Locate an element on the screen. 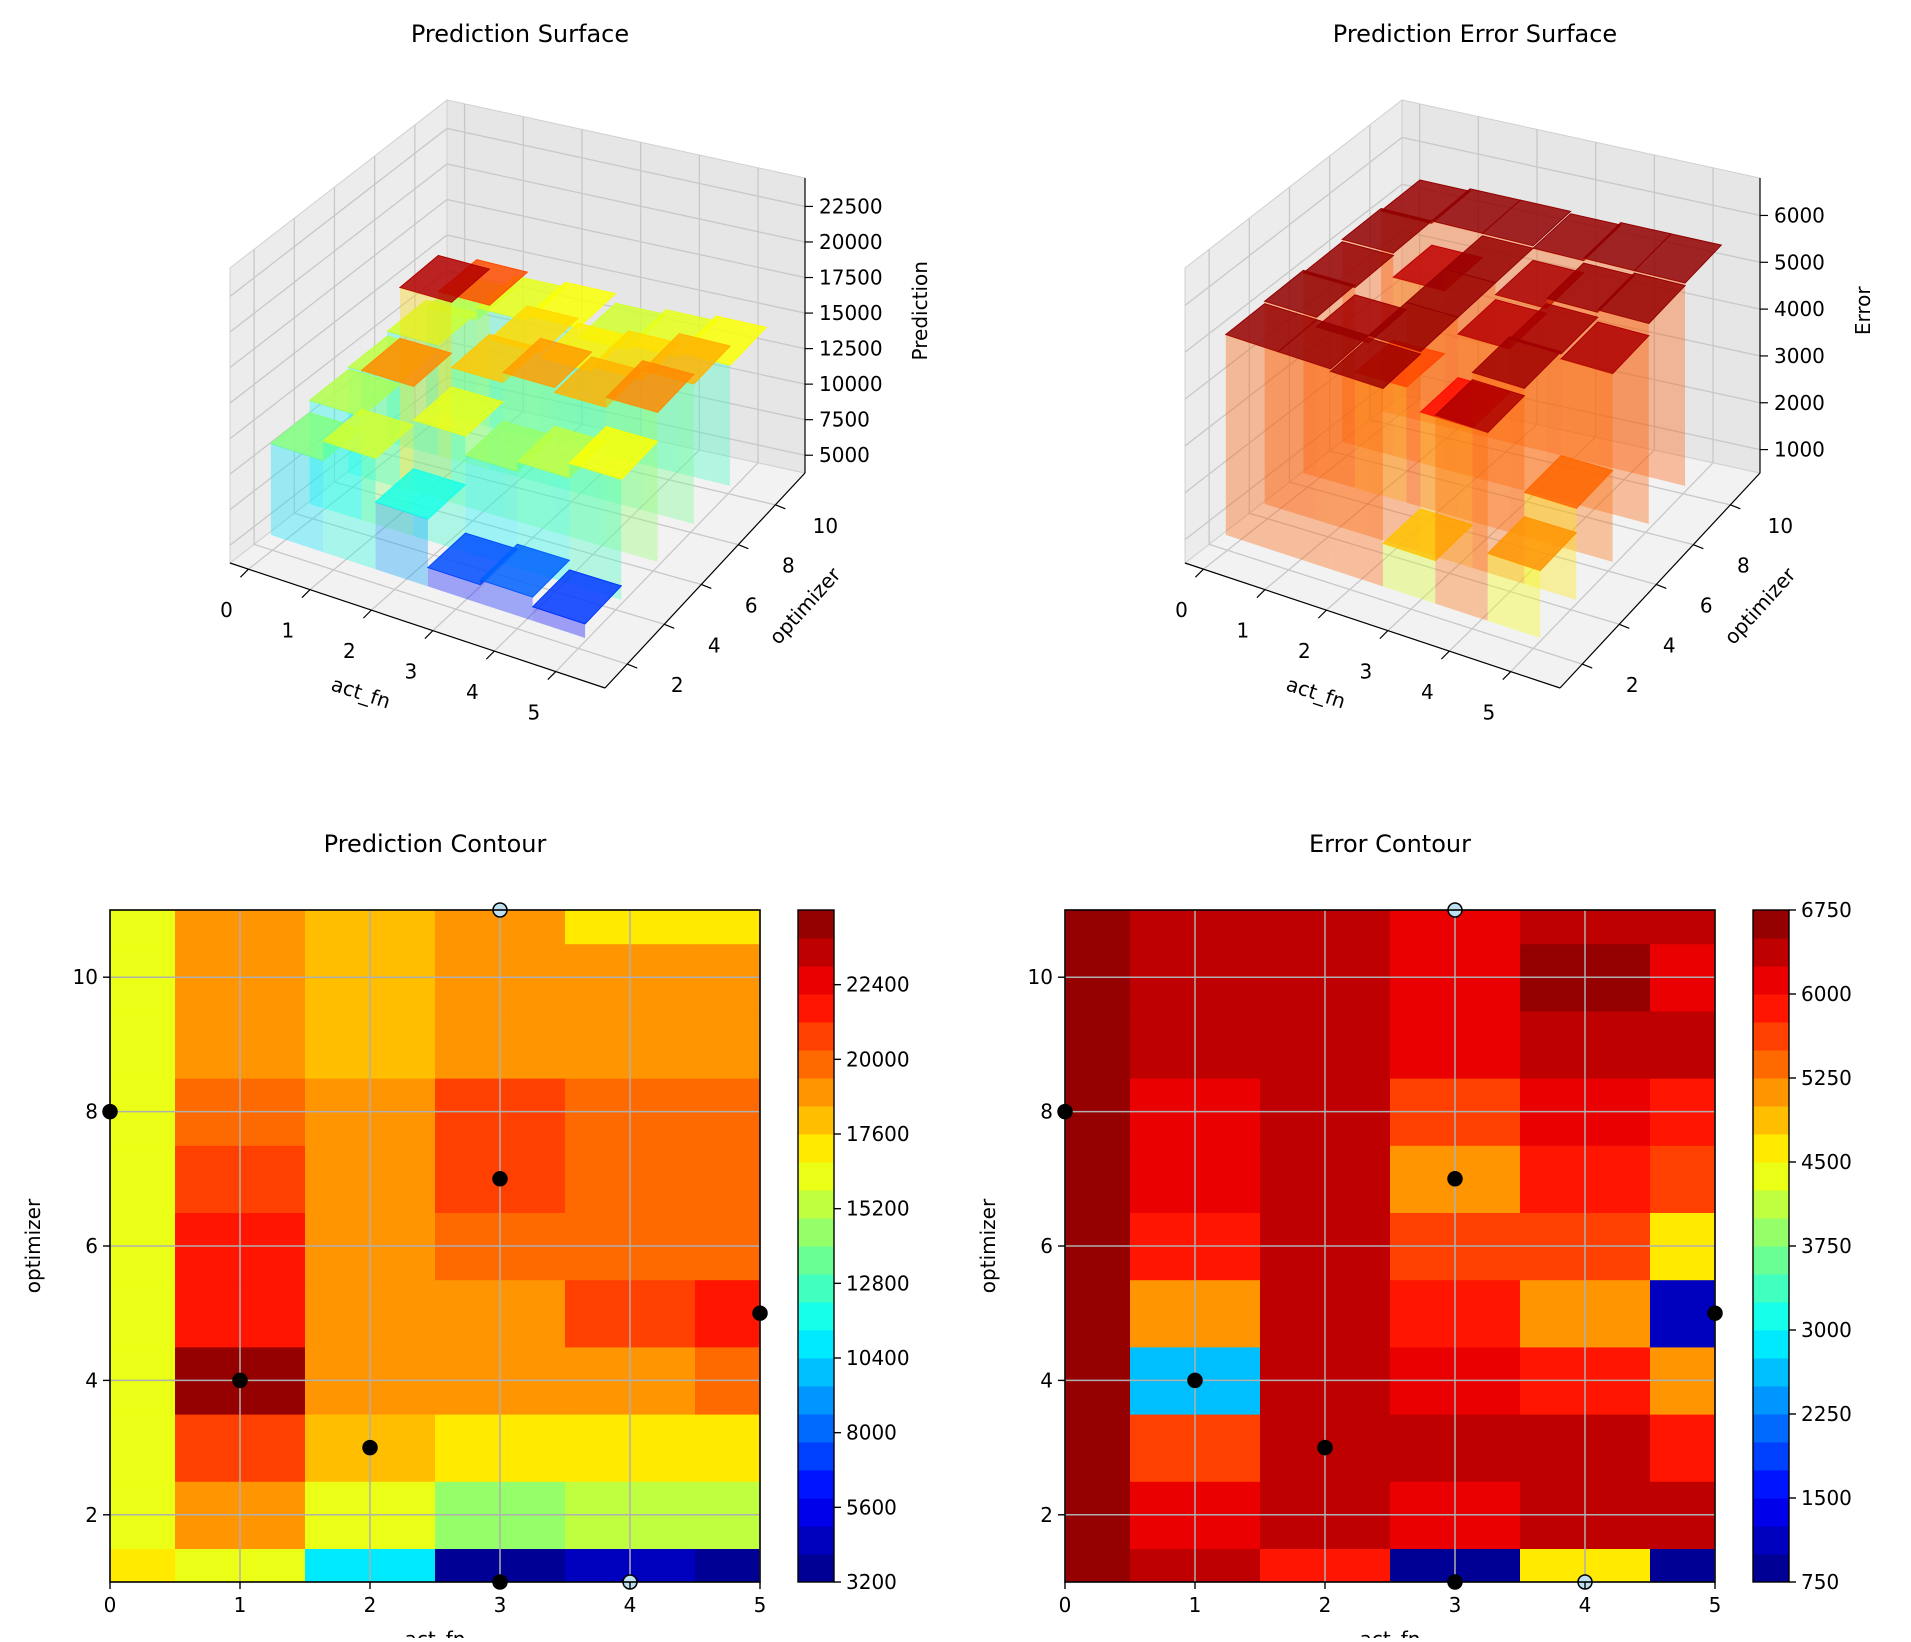  colorbar-tick-label: 15200 is located at coordinates (878, 1209).